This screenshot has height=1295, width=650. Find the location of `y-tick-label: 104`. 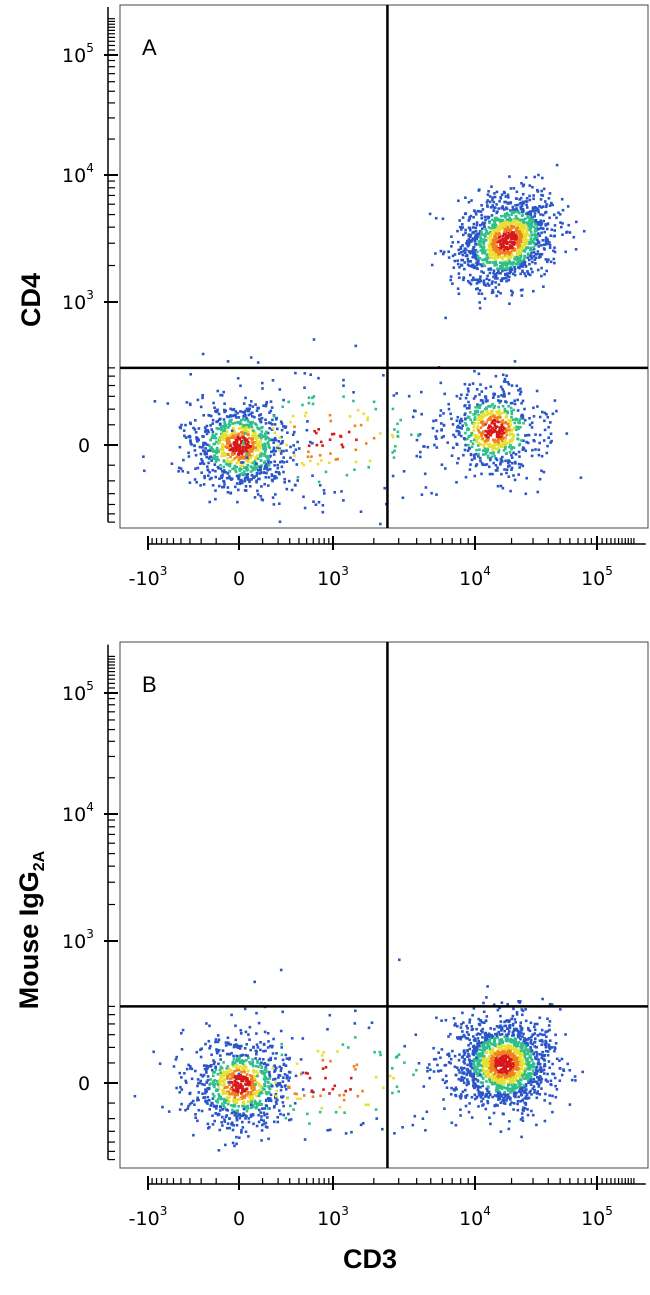

y-tick-label: 104 is located at coordinates (78, 174).